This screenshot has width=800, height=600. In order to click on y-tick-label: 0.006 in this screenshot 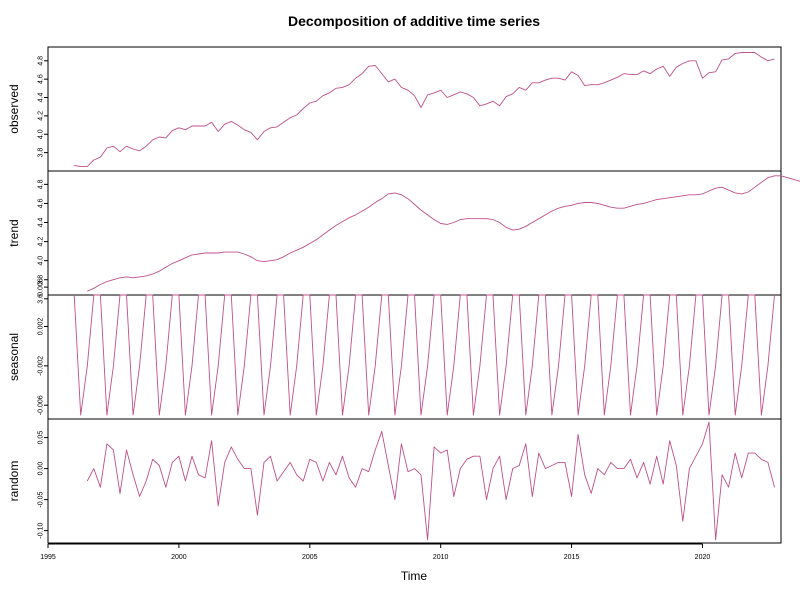, I will do `click(41, 287)`.